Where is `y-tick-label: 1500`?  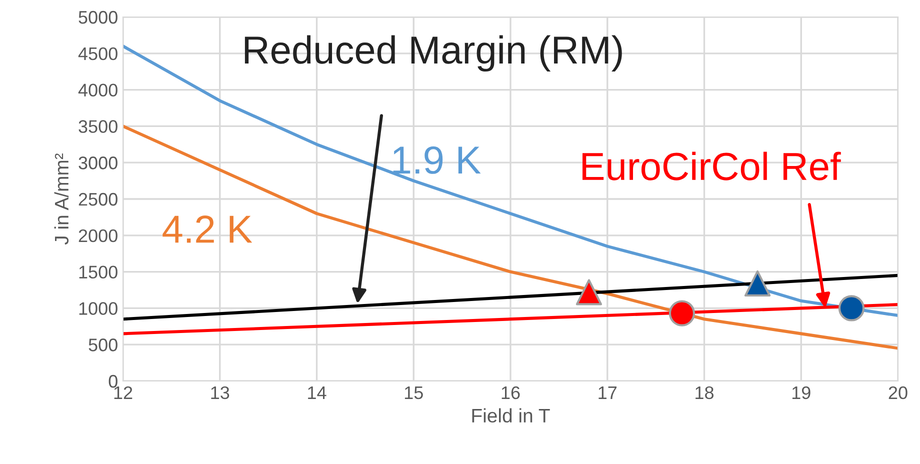
y-tick-label: 1500 is located at coordinates (98, 272).